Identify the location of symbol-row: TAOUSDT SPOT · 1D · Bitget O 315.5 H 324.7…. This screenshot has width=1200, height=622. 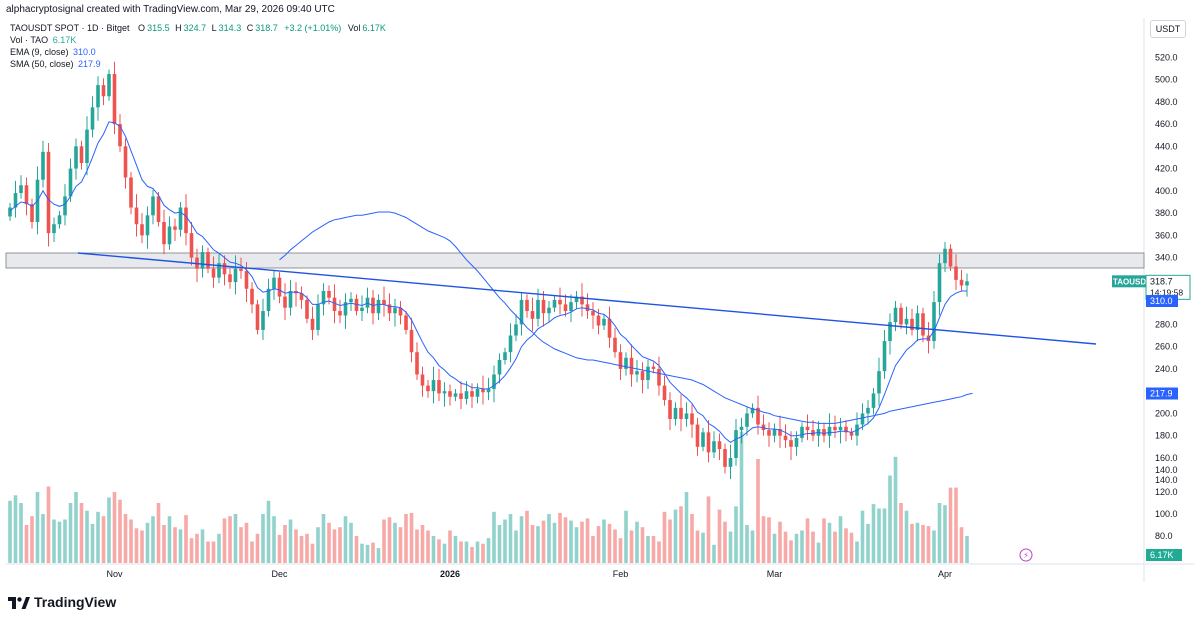
(198, 28).